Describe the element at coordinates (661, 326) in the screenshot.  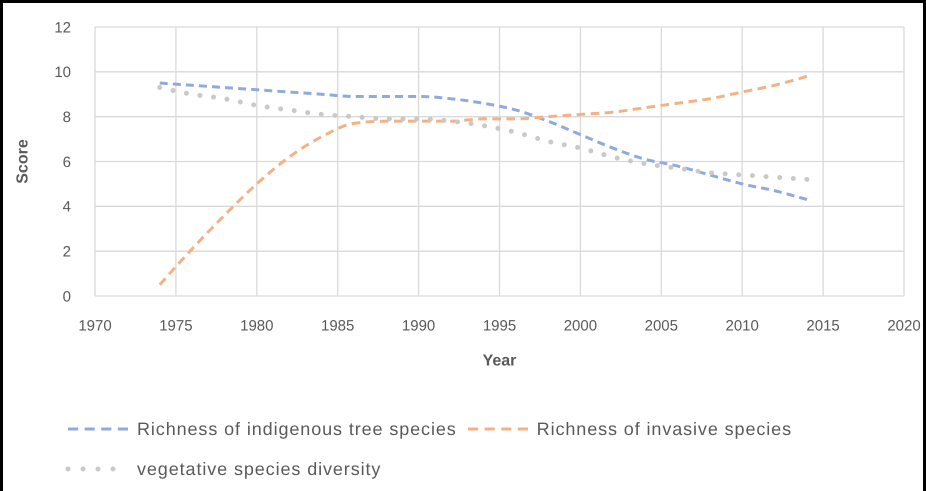
I see `x-tick-label: 2005` at that location.